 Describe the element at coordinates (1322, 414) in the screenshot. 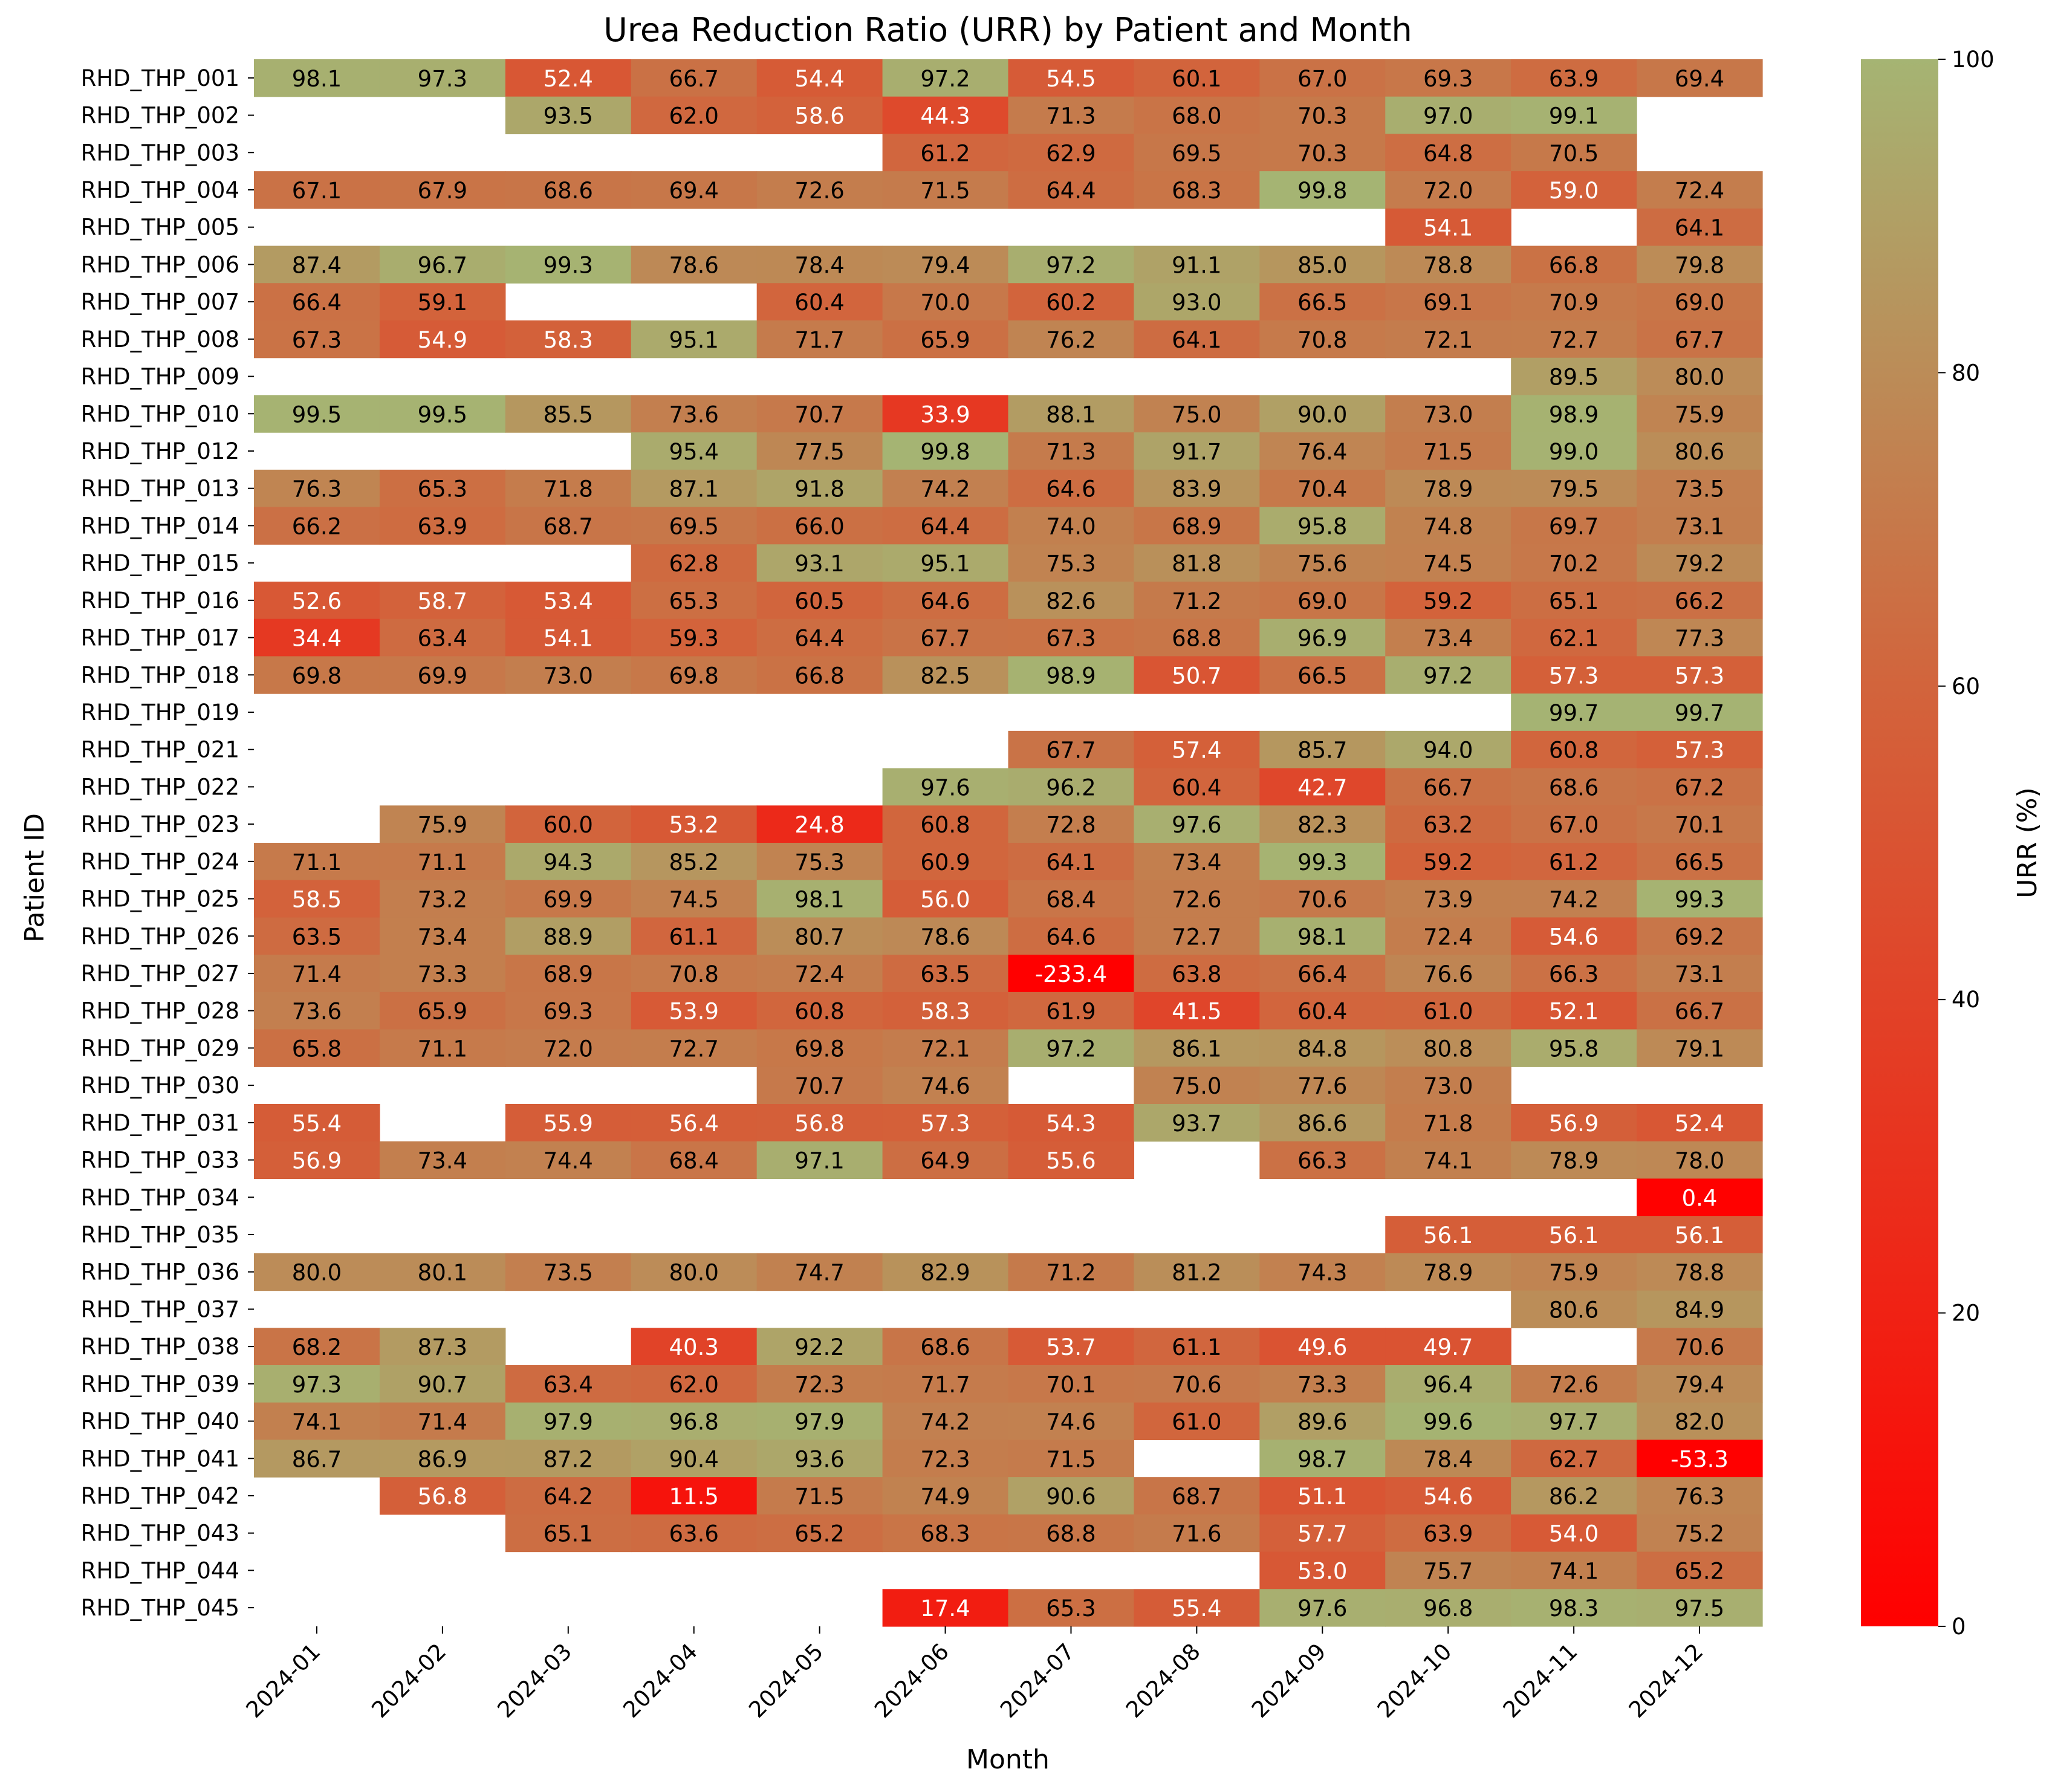

I see `cell-value-label: 90.0` at that location.